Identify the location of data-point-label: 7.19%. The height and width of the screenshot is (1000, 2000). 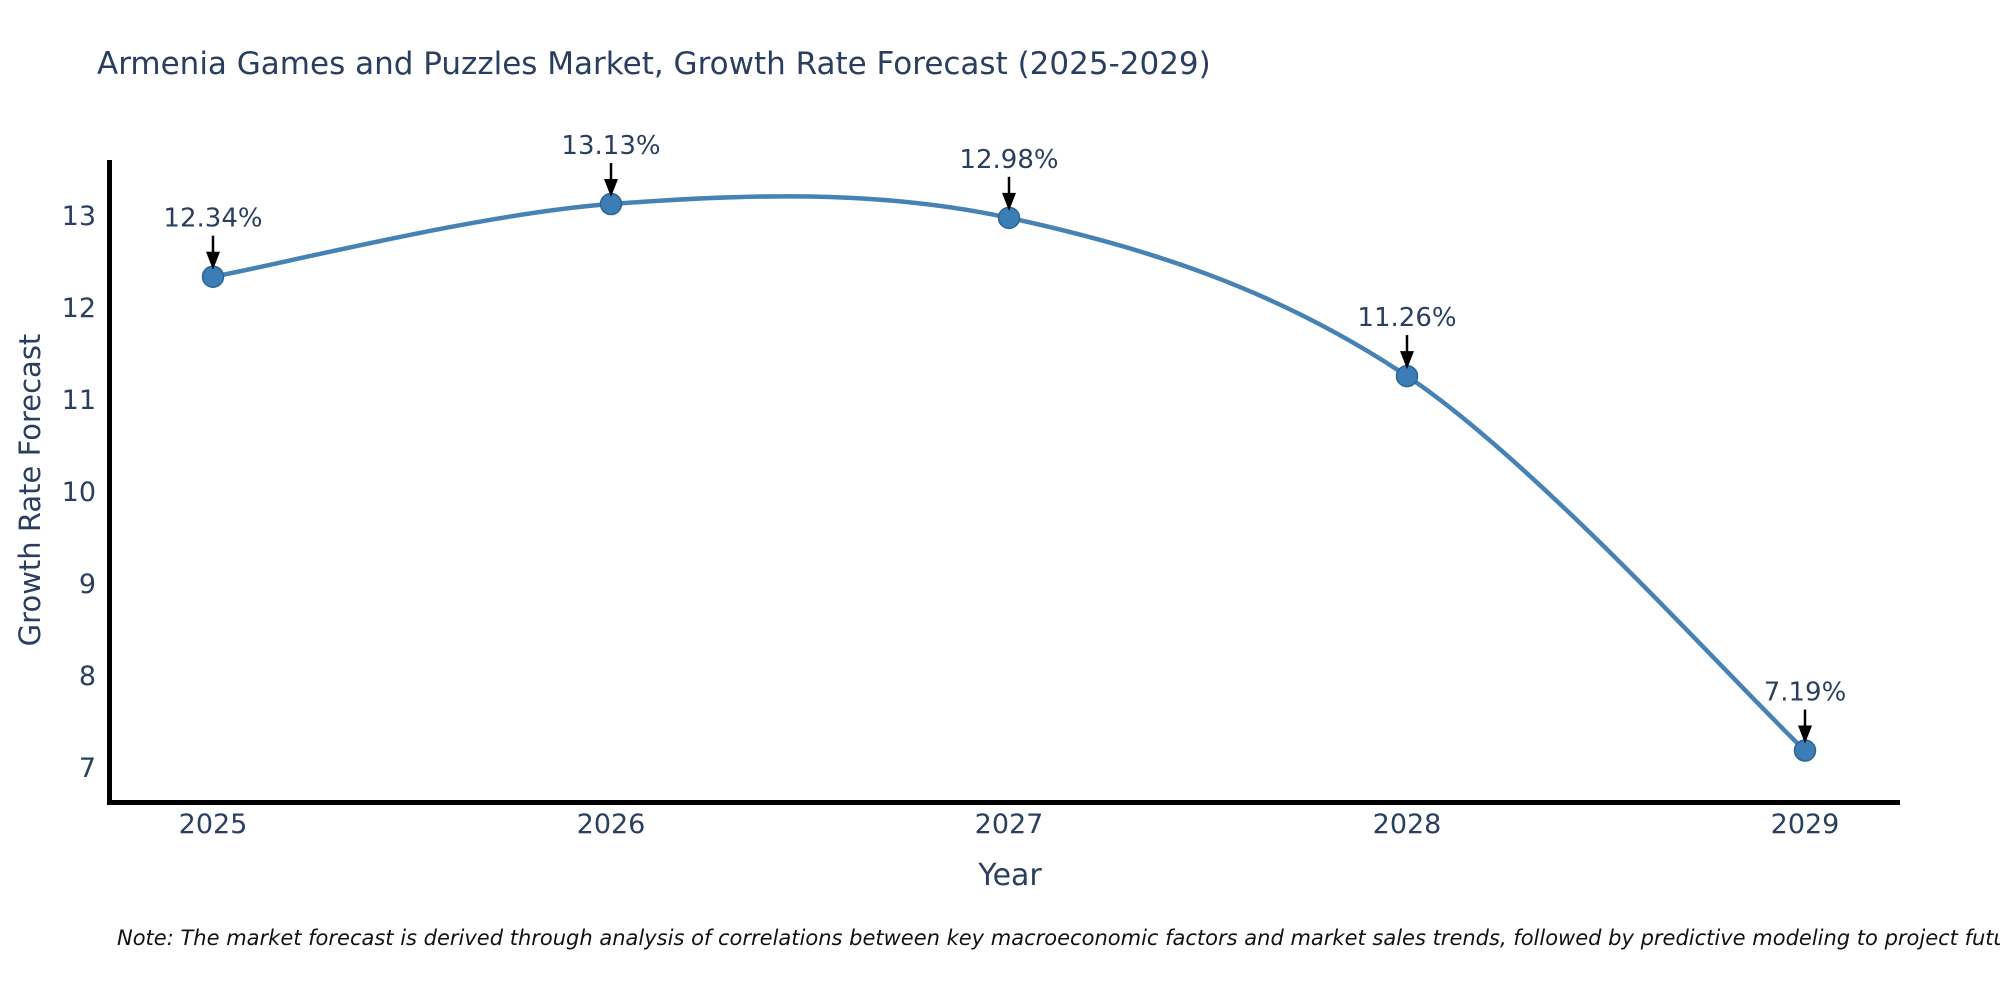
(1805, 693).